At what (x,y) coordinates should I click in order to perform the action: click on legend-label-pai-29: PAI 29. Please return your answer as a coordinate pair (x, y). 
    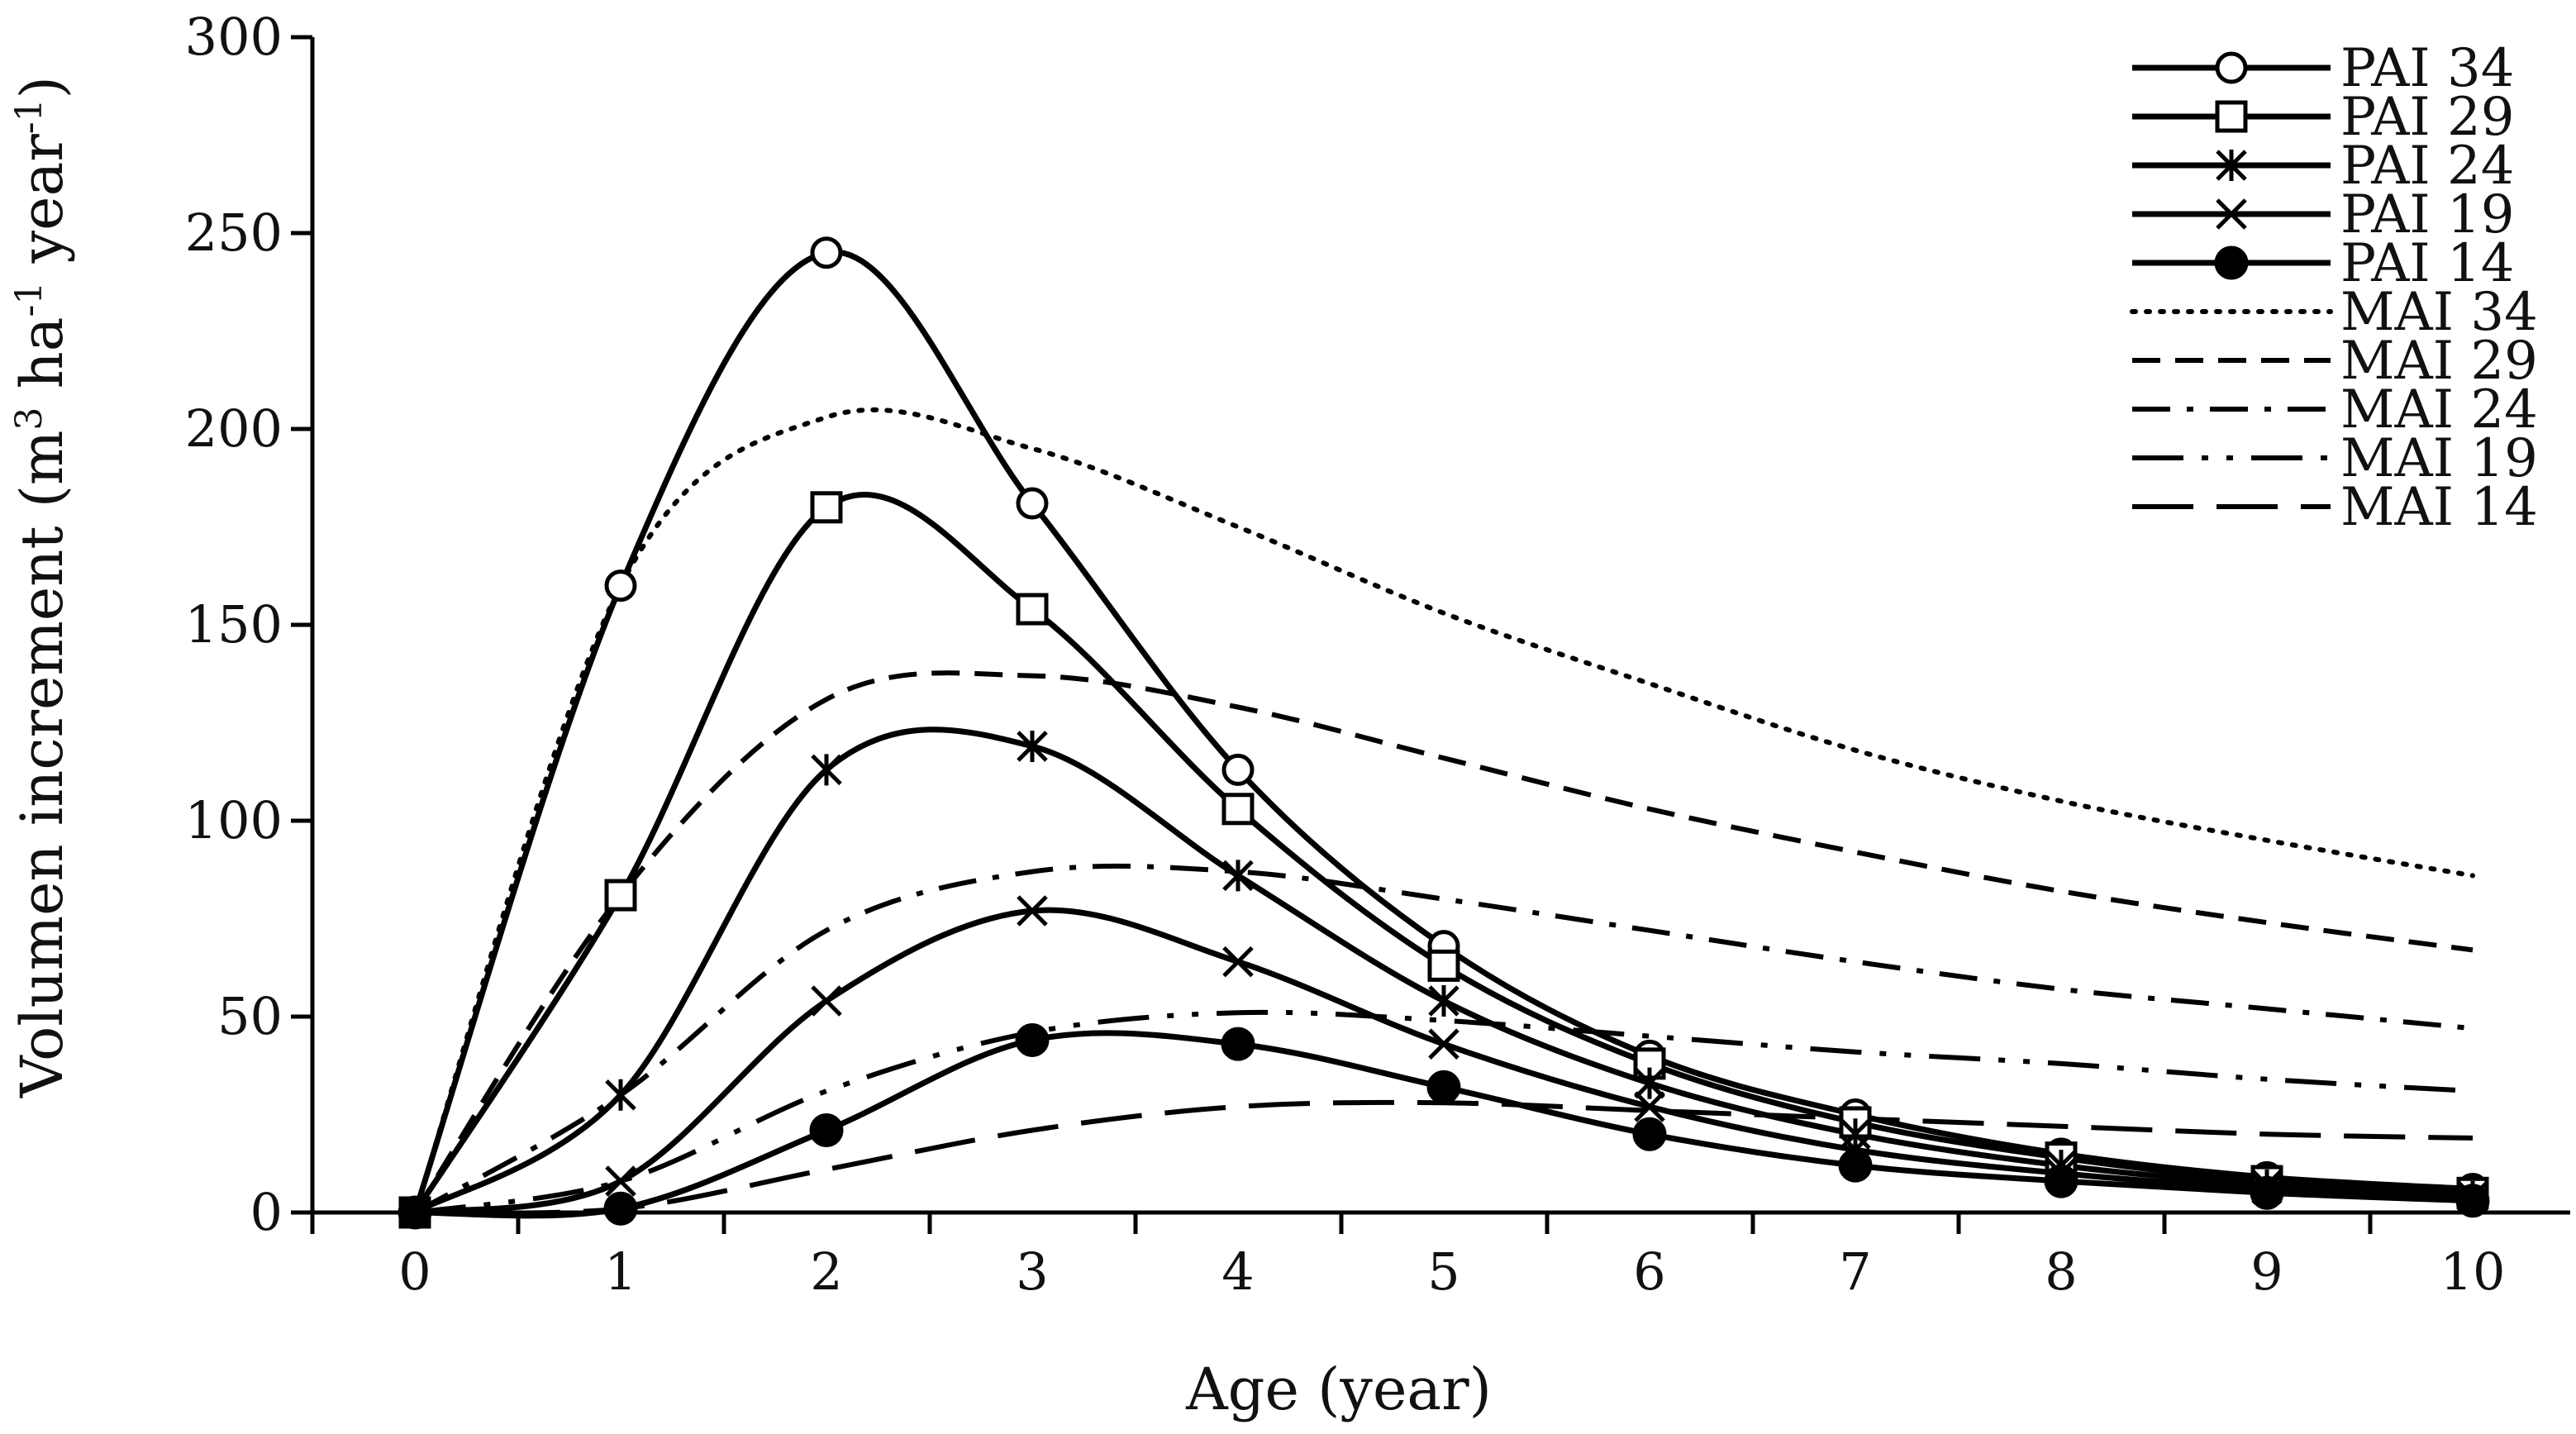
    Looking at the image, I should click on (2427, 117).